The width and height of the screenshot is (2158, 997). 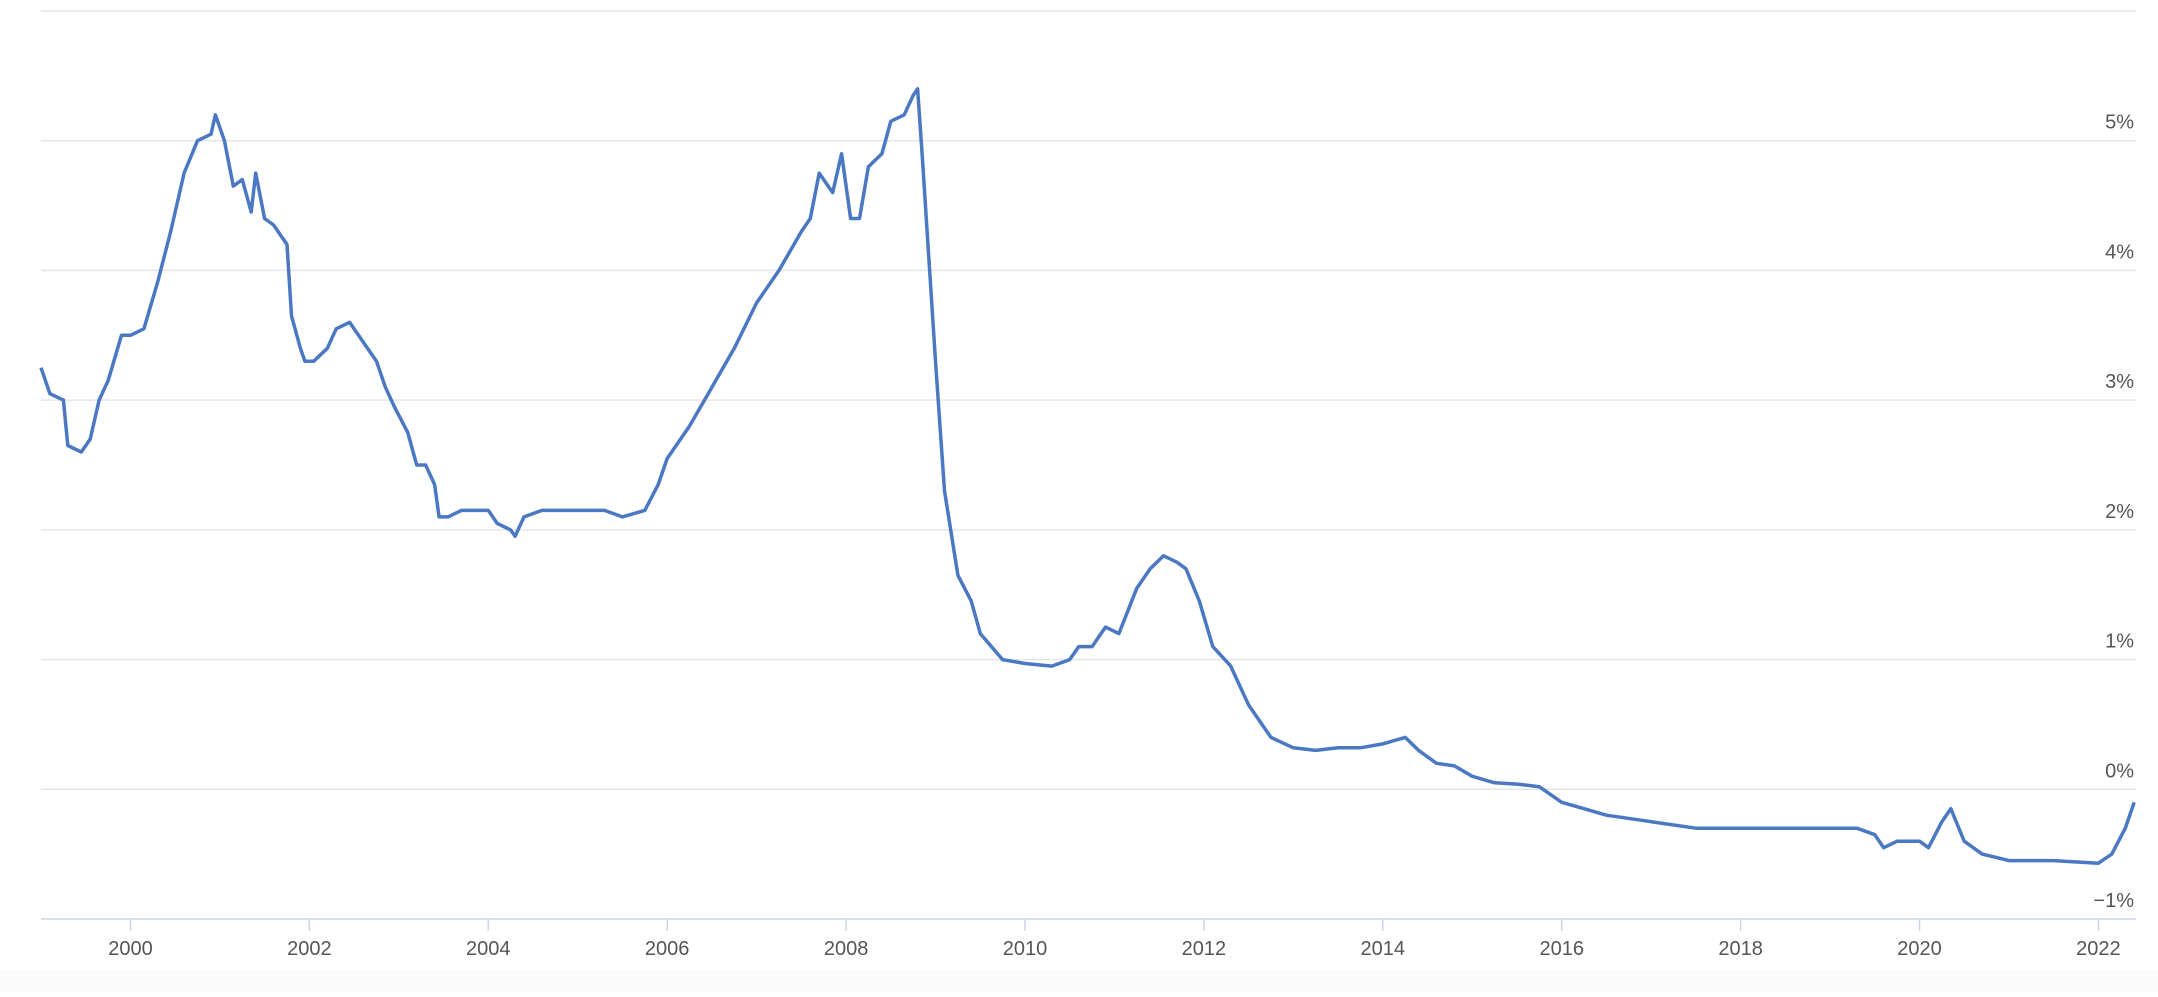 What do you see at coordinates (1204, 949) in the screenshot?
I see `x-tick-label: 2012` at bounding box center [1204, 949].